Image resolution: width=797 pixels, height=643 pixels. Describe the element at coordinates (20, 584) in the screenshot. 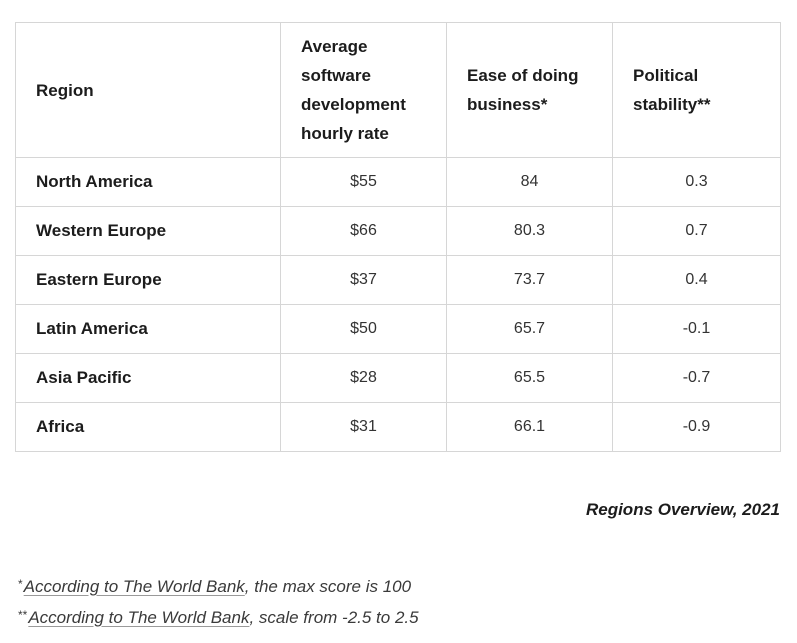

I see `footnote-marker: *` at that location.